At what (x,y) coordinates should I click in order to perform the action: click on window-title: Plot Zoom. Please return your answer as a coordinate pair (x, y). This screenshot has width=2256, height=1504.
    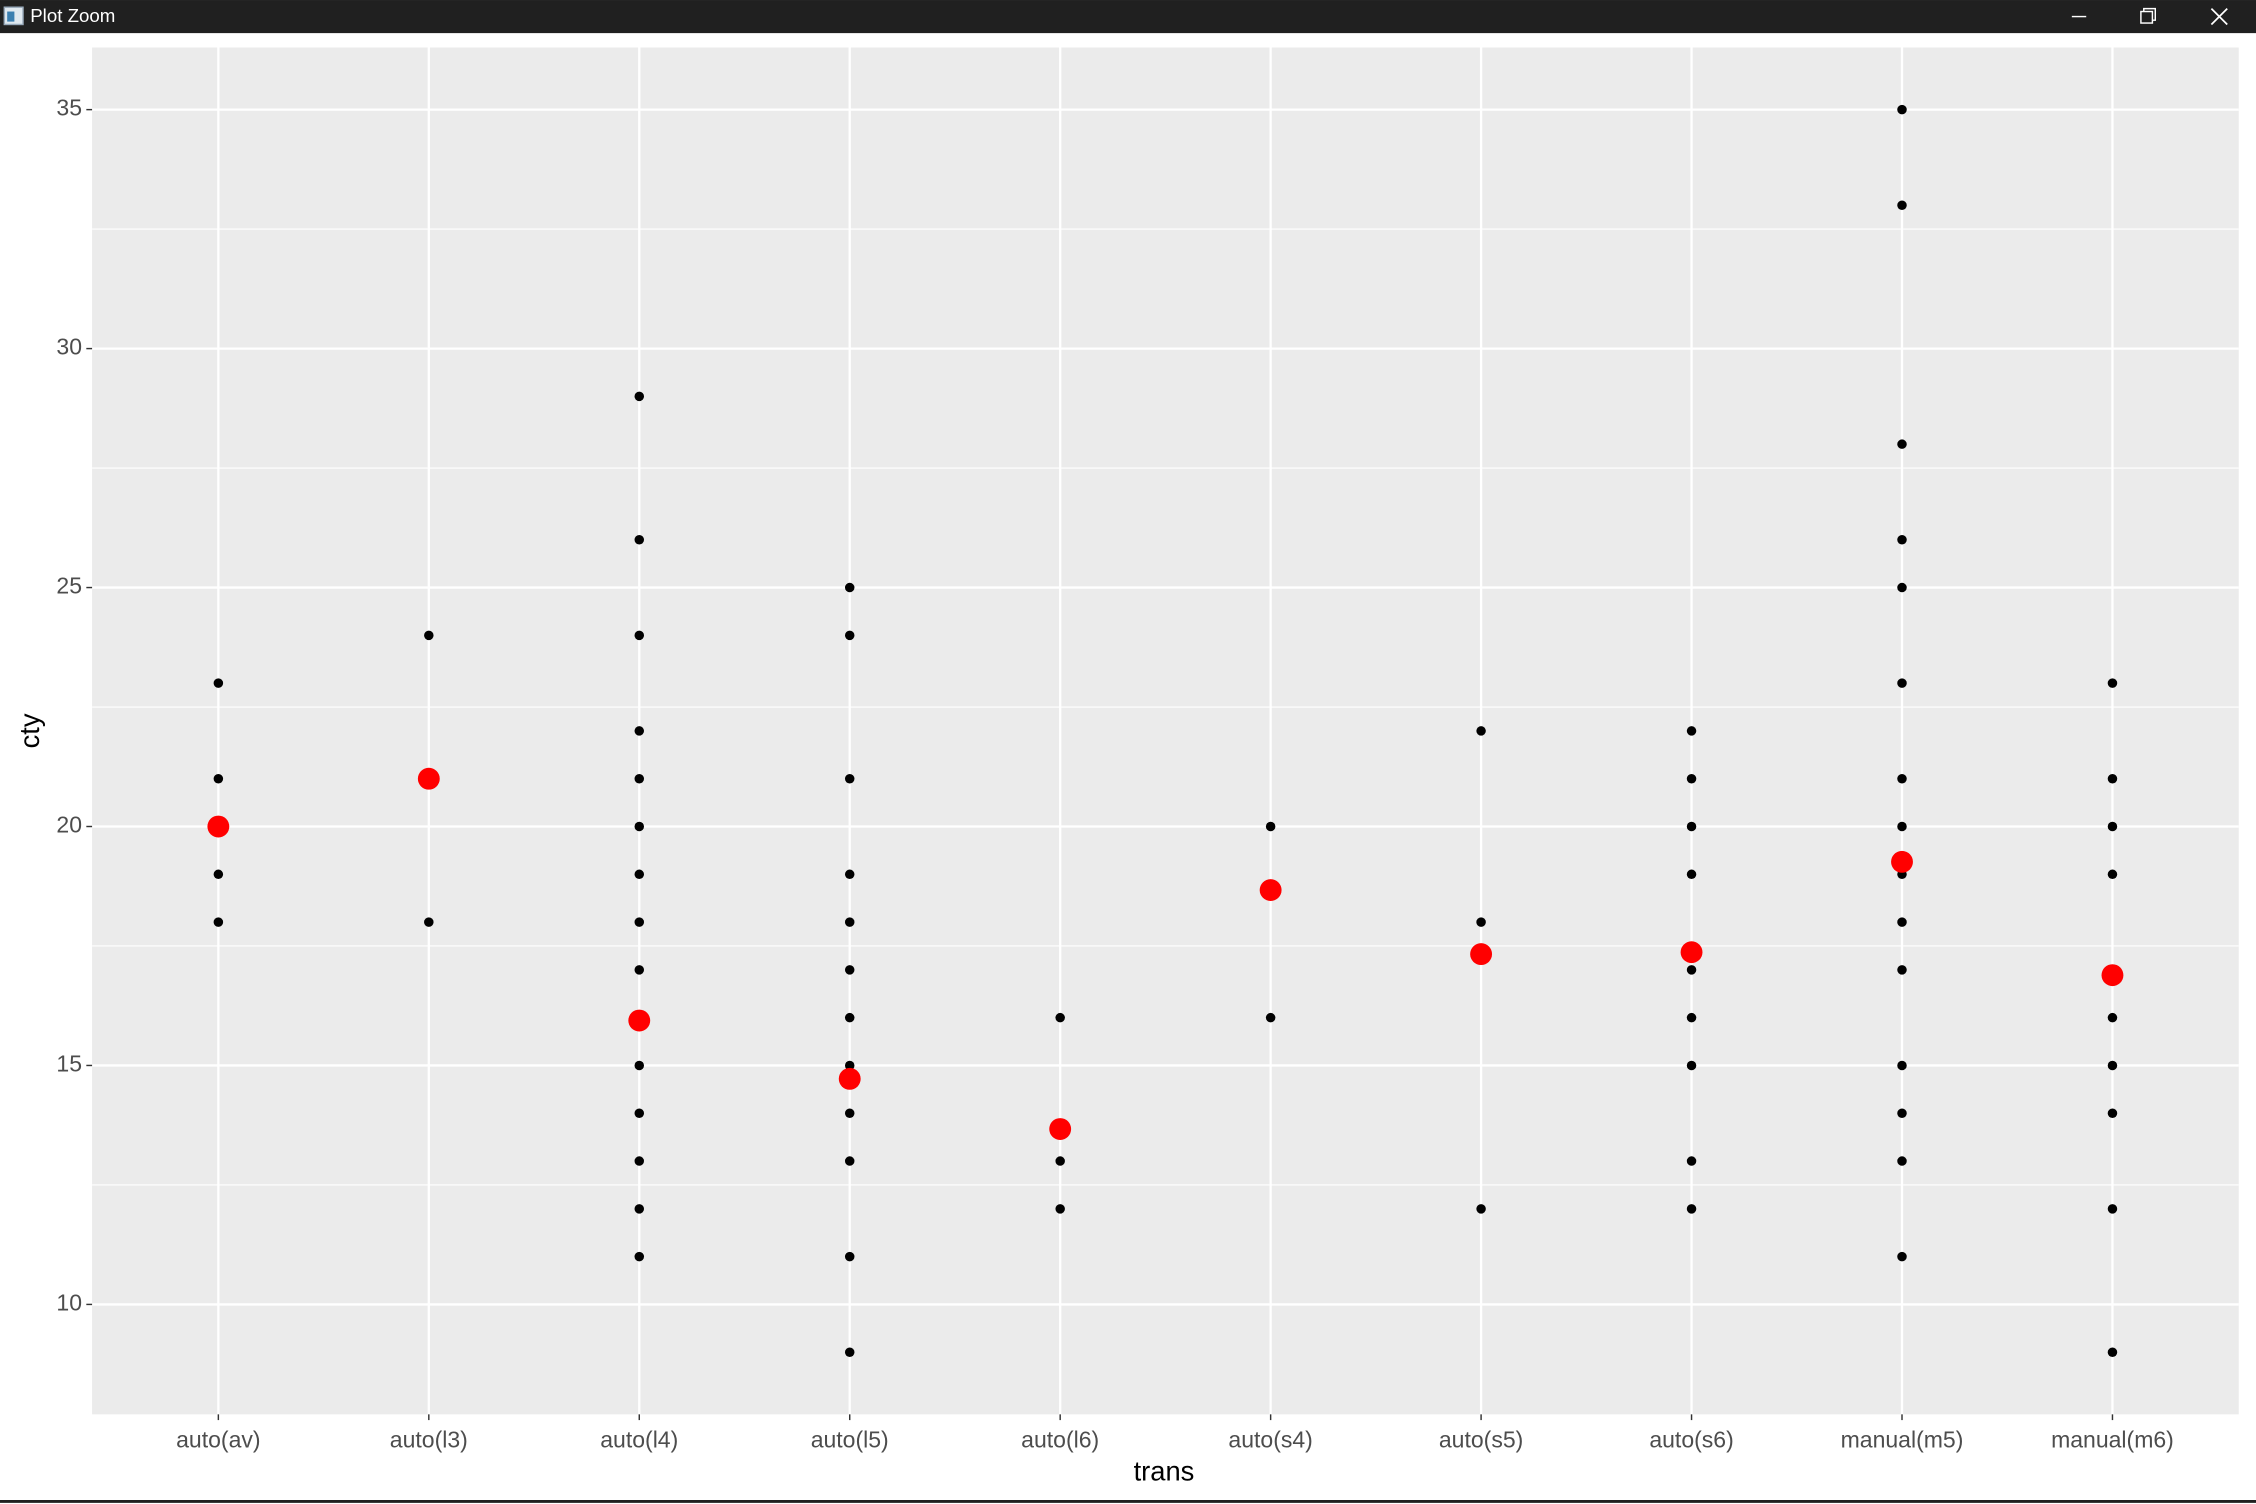
    Looking at the image, I should click on (72, 15).